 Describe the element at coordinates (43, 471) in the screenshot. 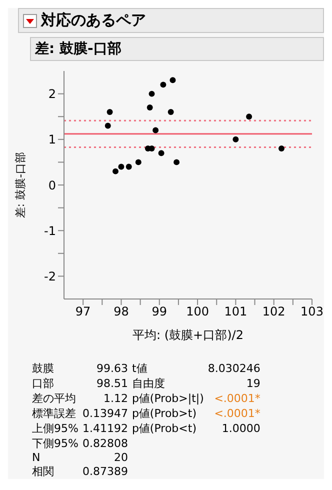

I see `text: 相関` at that location.